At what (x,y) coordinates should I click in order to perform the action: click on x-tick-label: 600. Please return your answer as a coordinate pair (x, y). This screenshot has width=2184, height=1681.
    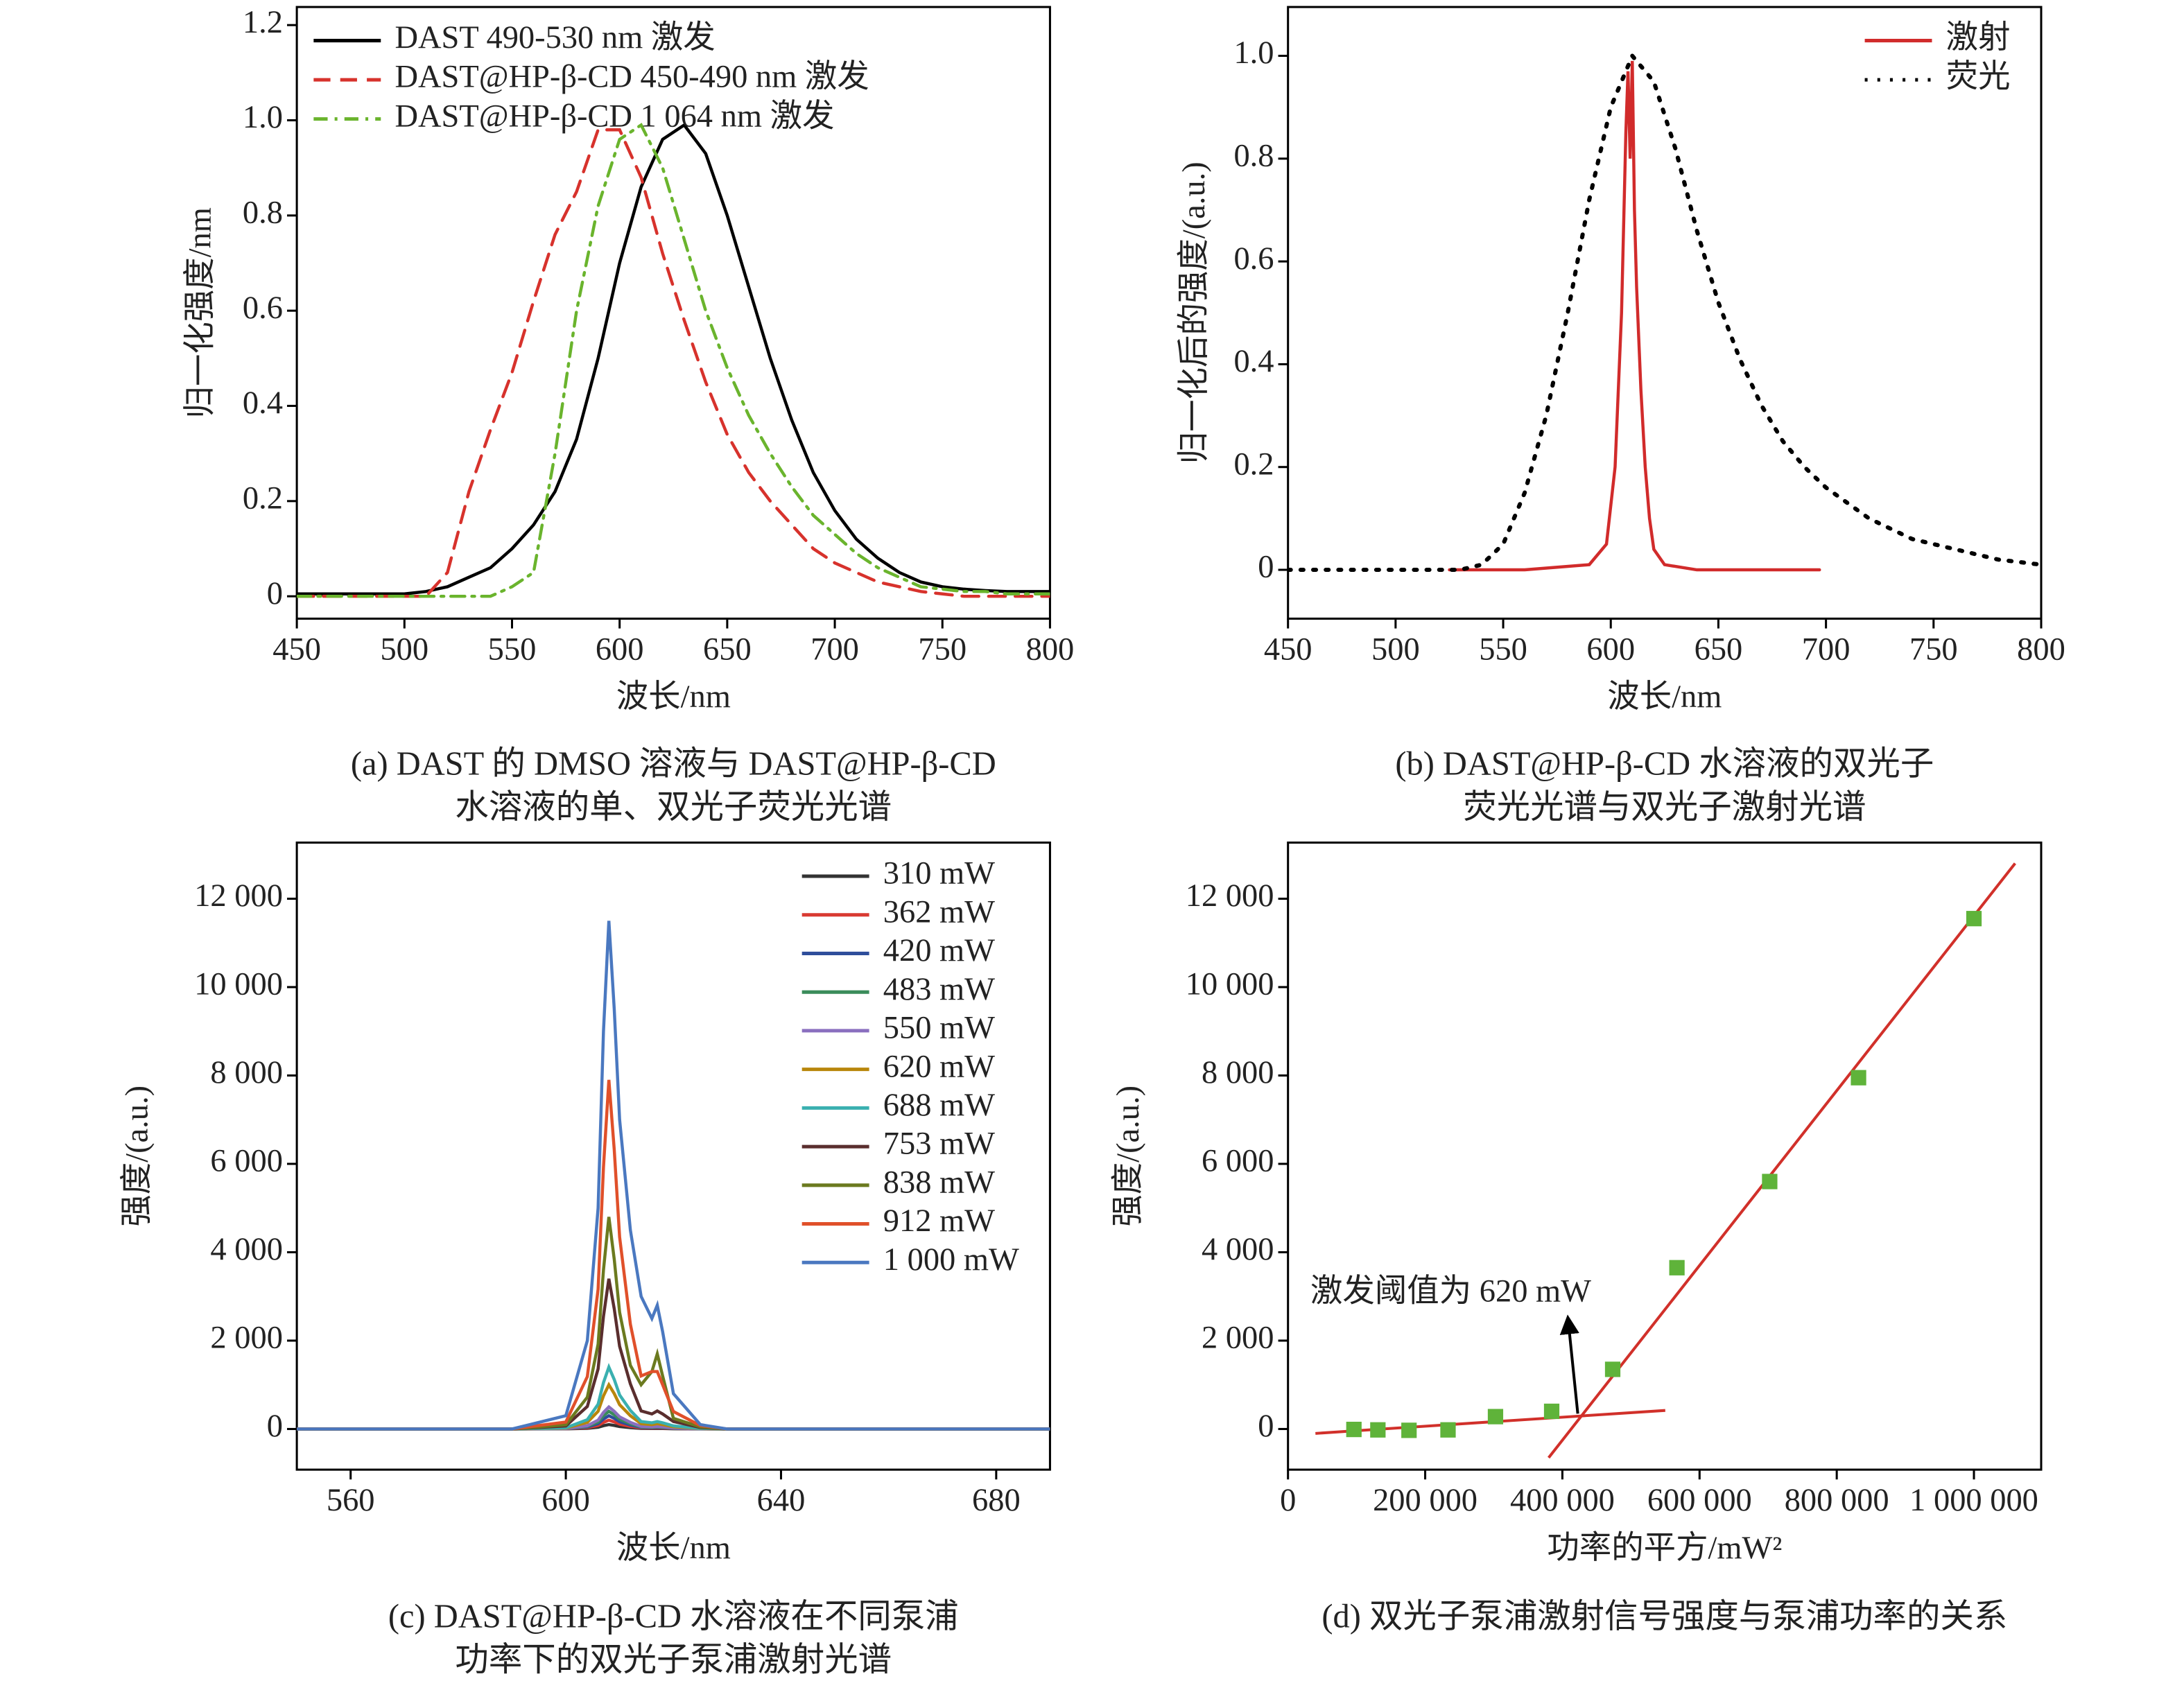
    Looking at the image, I should click on (565, 1500).